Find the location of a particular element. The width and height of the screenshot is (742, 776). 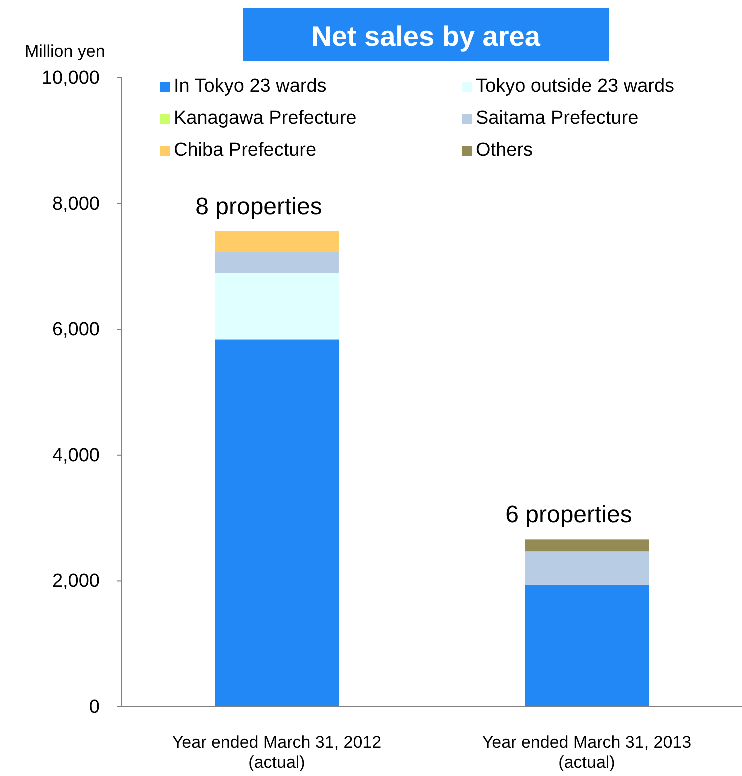

legend-label: Others is located at coordinates (505, 150).